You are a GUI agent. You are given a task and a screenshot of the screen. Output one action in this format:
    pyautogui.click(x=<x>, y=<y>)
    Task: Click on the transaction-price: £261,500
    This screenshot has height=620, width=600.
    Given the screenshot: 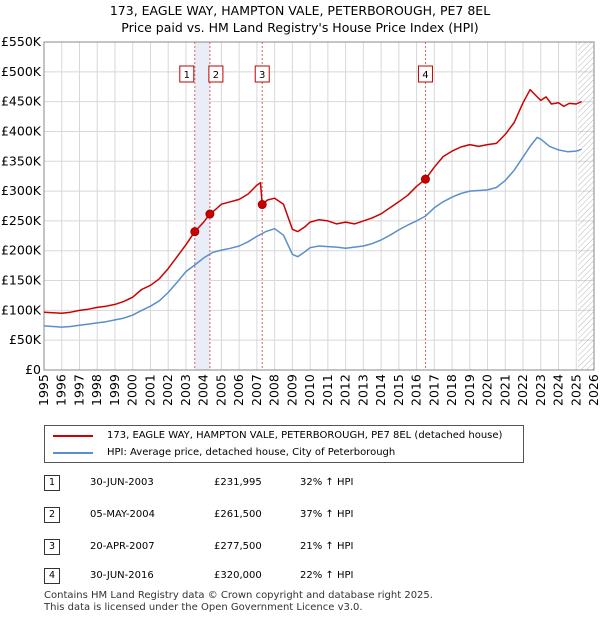 What is the action you would take?
    pyautogui.click(x=238, y=514)
    